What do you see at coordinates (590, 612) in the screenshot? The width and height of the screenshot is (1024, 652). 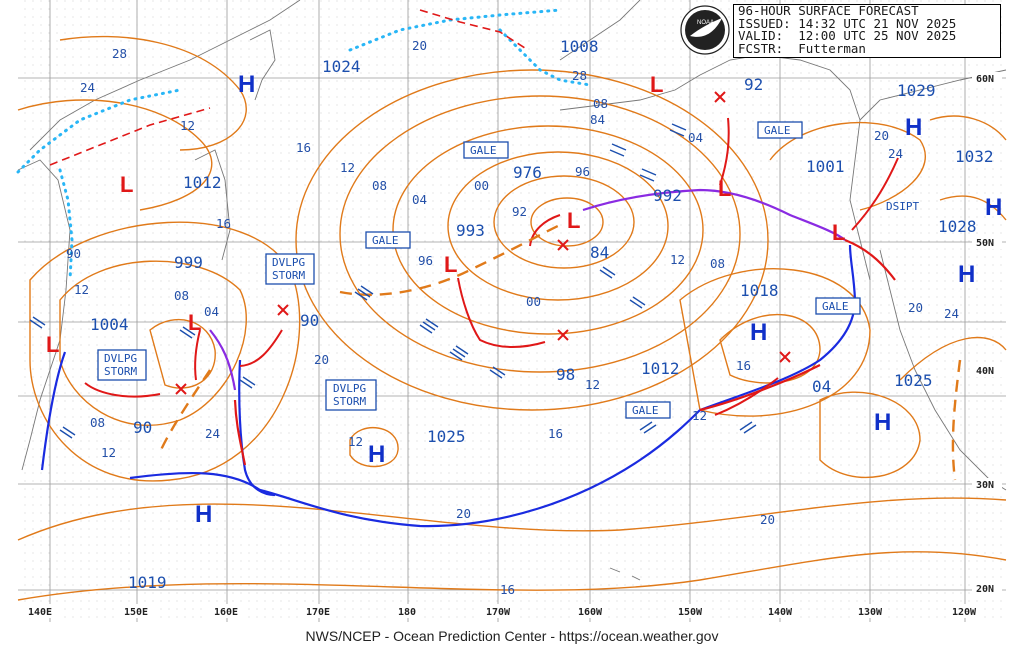 I see `lon-label: 160W` at bounding box center [590, 612].